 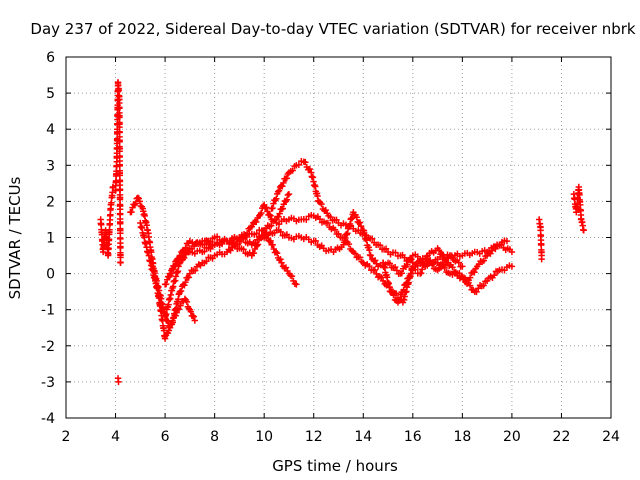 I want to click on y-tick-label: 3, so click(x=50, y=166).